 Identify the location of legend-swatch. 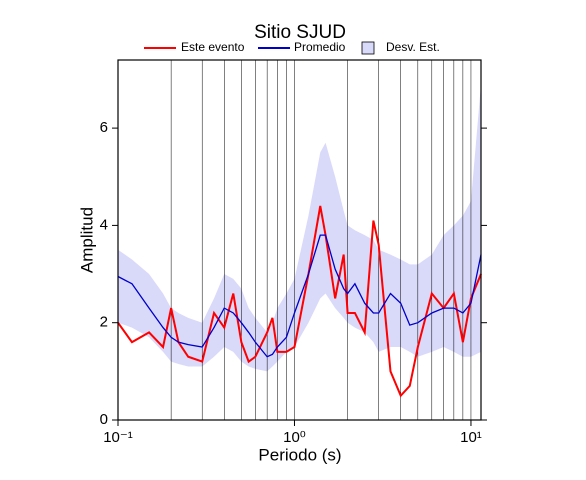
(368, 48).